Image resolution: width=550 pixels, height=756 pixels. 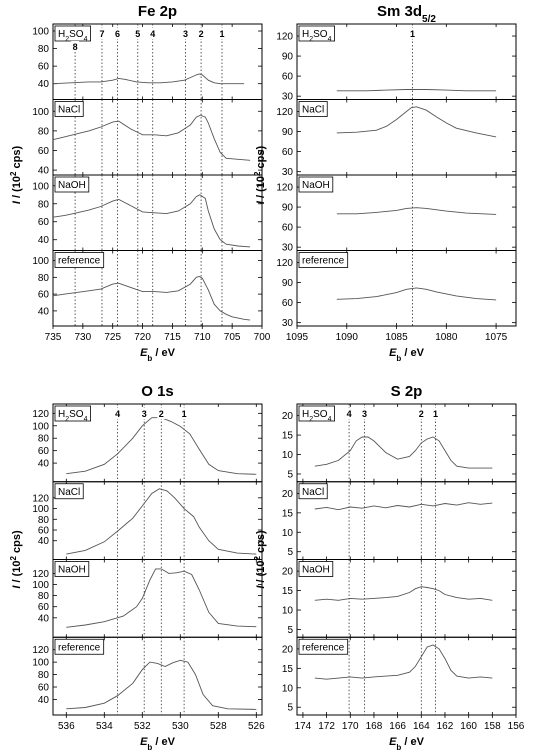 I want to click on panel-0: 30 60 90 120 H2SO4 1, so click(x=396, y=63).